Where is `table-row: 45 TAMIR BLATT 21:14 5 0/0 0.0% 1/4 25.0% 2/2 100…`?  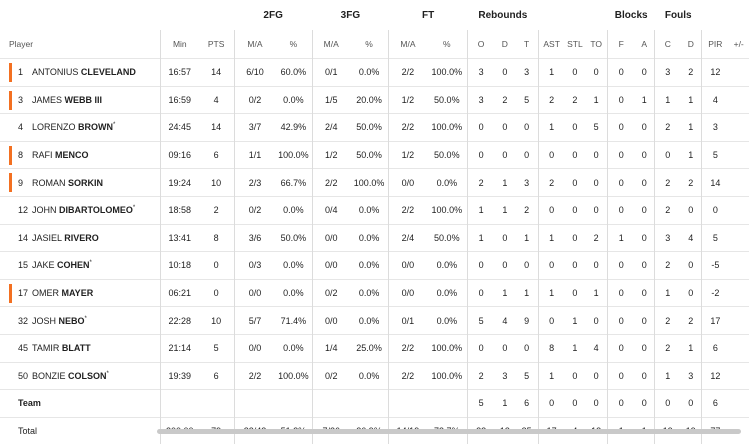 table-row: 45 TAMIR BLATT 21:14 5 0/0 0.0% 1/4 25.0% 2/2 100… is located at coordinates (374, 348).